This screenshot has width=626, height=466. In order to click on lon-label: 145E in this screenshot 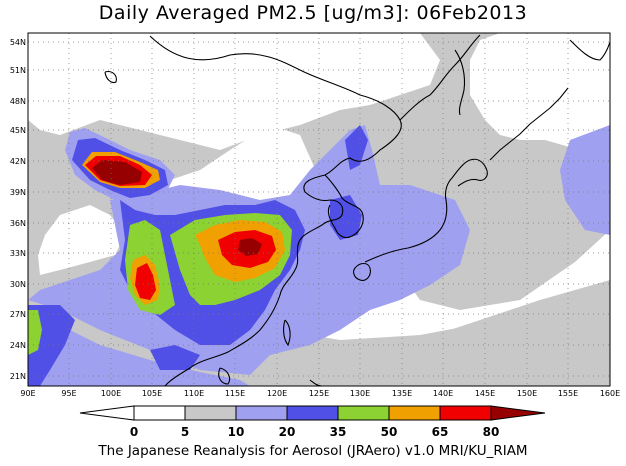, I will do `click(485, 393)`.